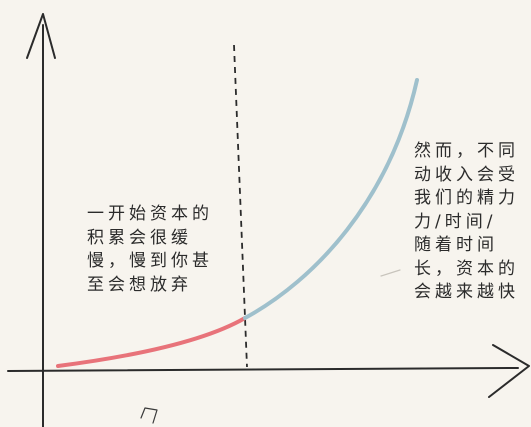 This screenshot has height=427, width=531. Describe the element at coordinates (456, 245) in the screenshot. I see `annotation-line: 随着时间` at that location.